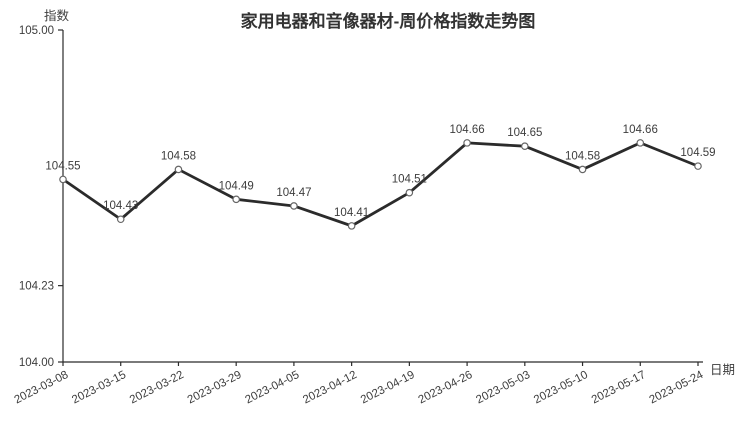 The image size is (751, 426). I want to click on data-point-label: 104.47, so click(293, 193).